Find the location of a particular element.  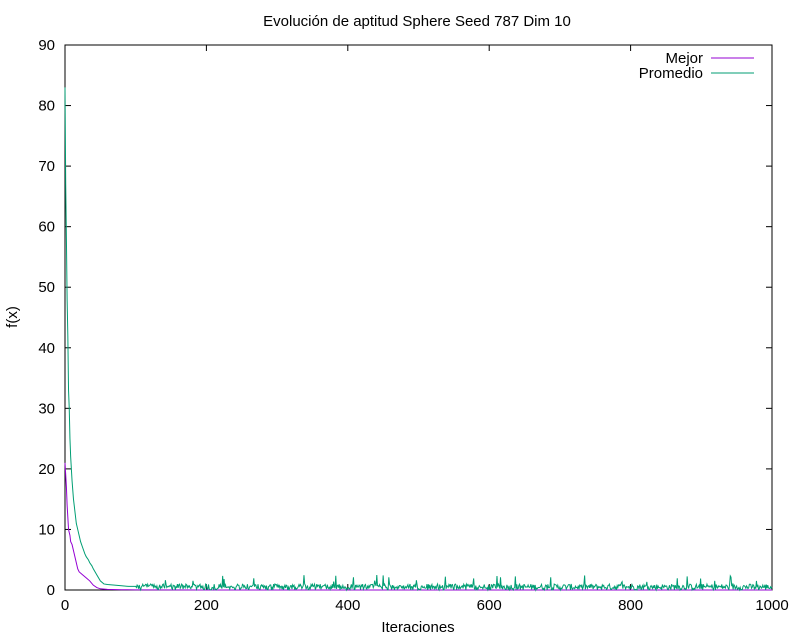

y-tick-label: 20 is located at coordinates (46, 469).